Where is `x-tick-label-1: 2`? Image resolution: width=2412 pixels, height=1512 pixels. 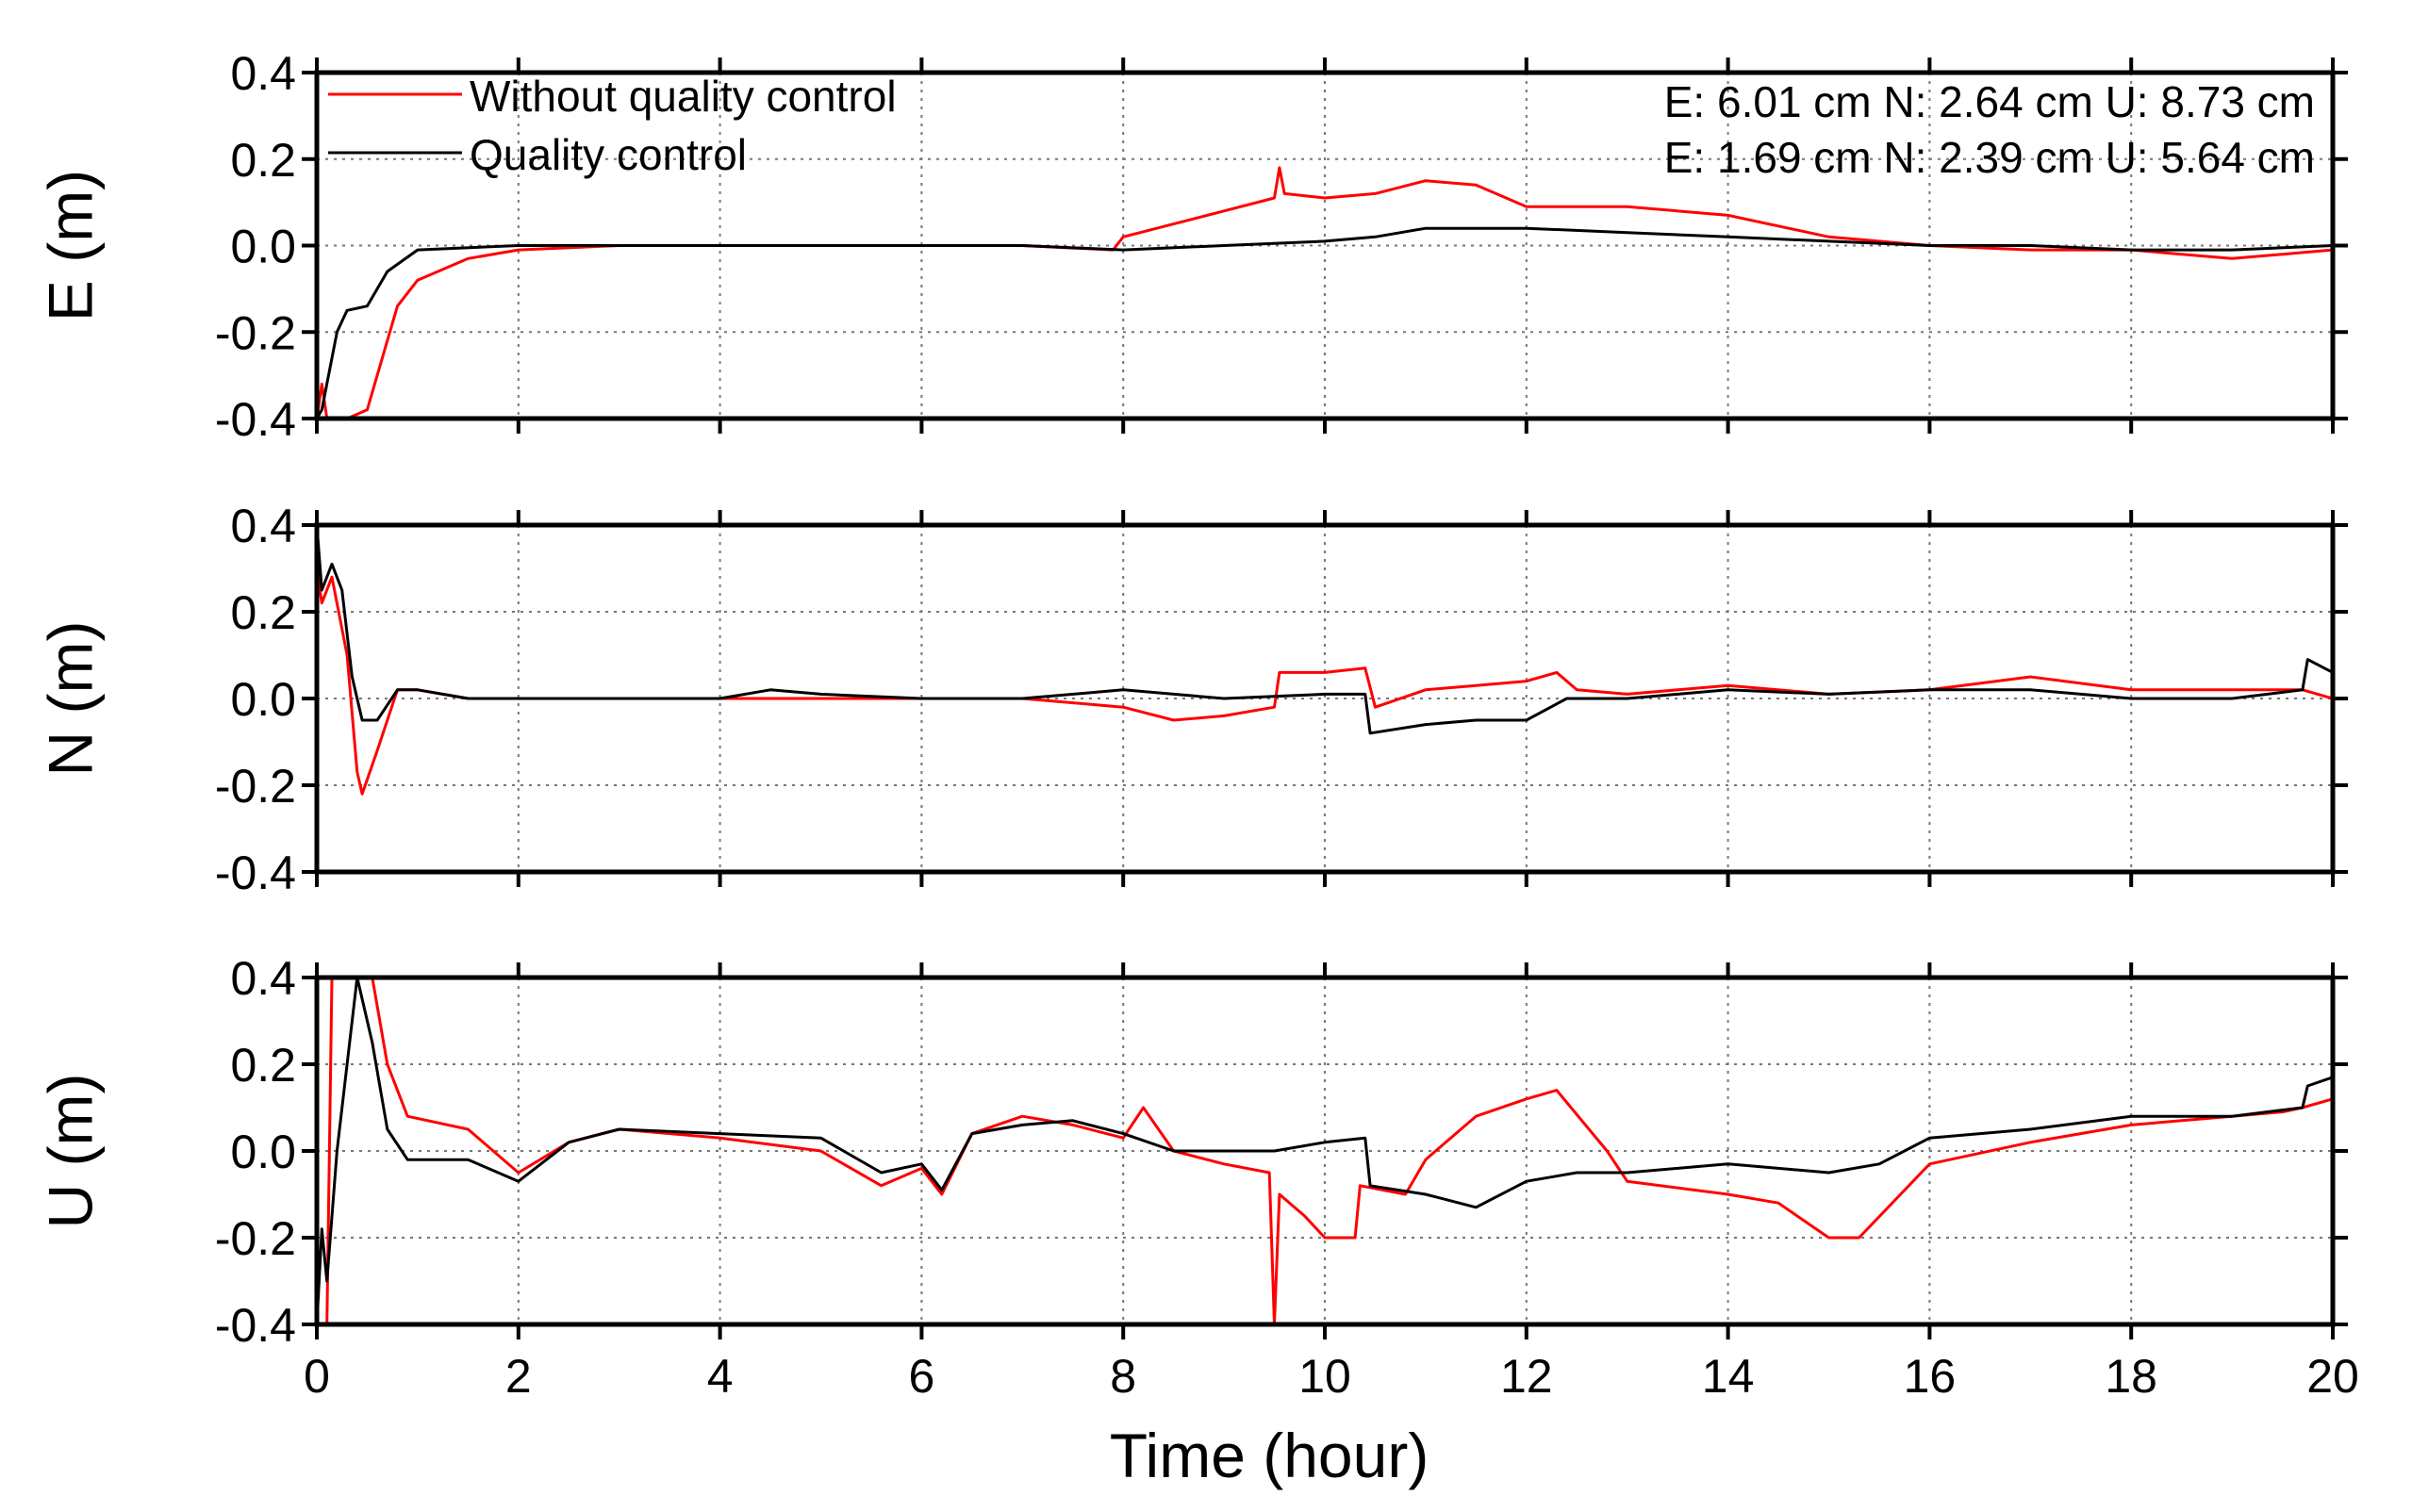
x-tick-label-1: 2 is located at coordinates (518, 1377).